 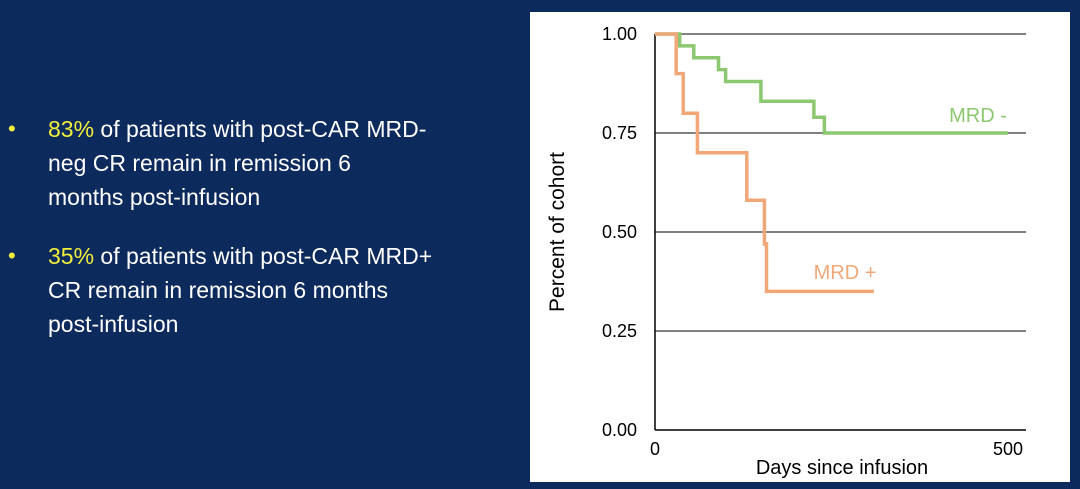 I want to click on bullet-text: CR remain in remission 6 months, so click(x=218, y=290).